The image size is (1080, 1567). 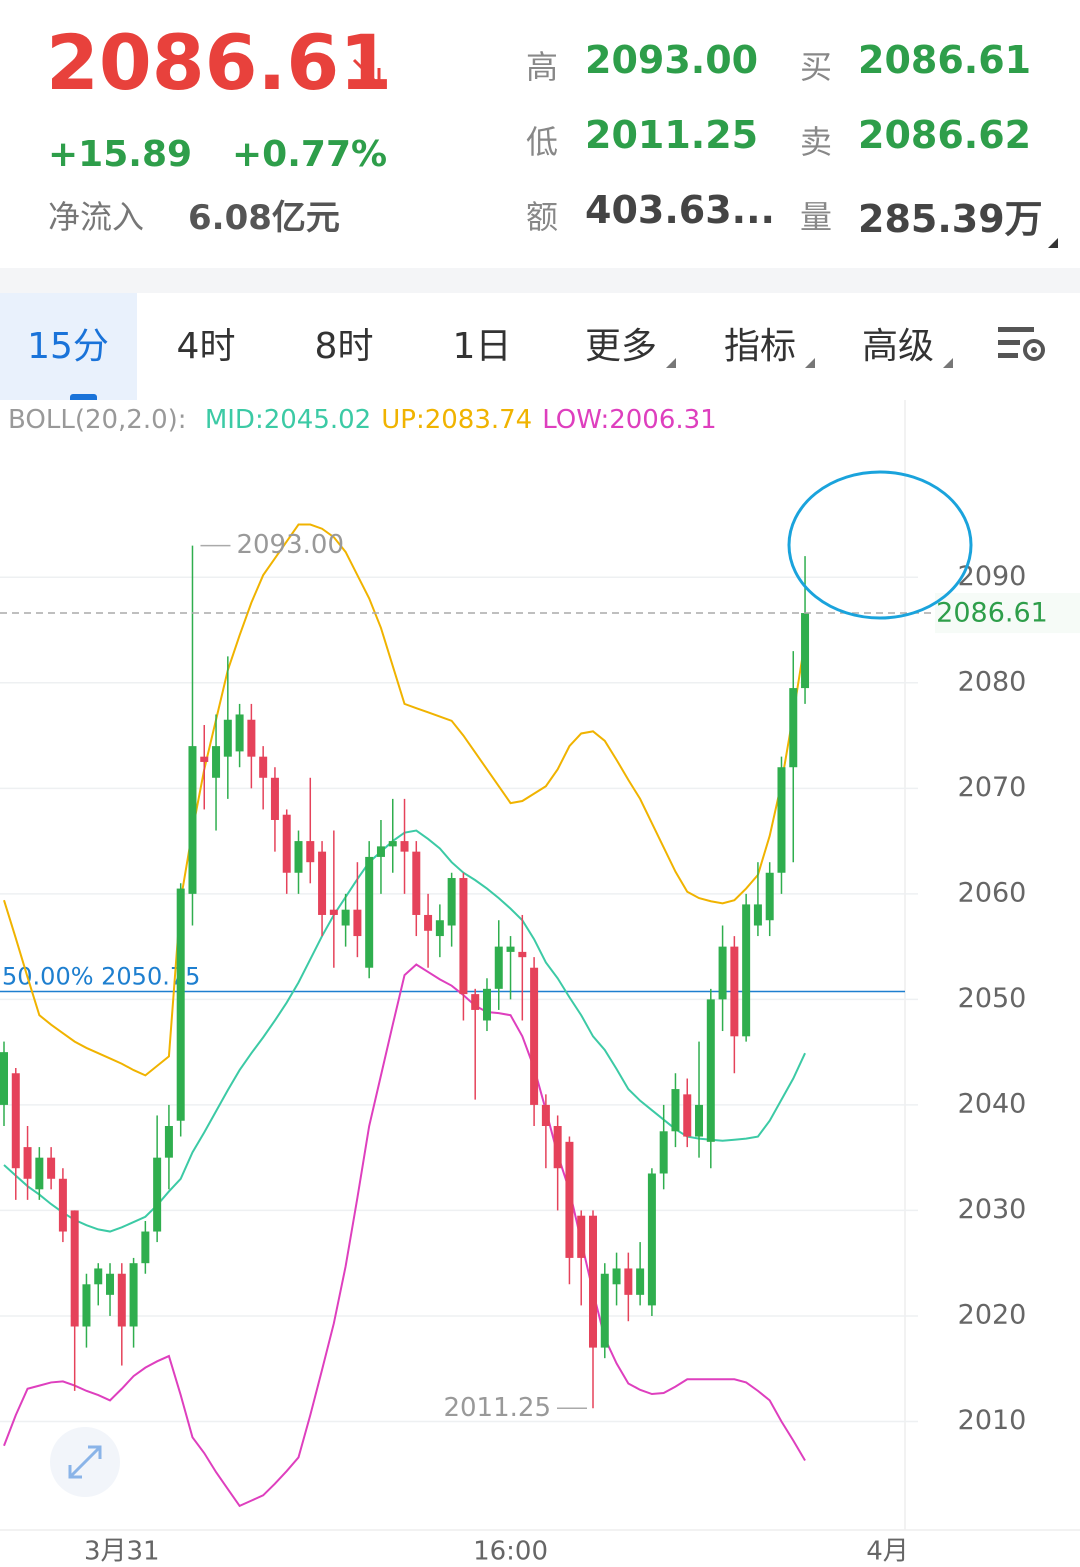 I want to click on period-tabs: 15分 4时 8时 1日 更多 指标 高级, so click(x=540, y=346).